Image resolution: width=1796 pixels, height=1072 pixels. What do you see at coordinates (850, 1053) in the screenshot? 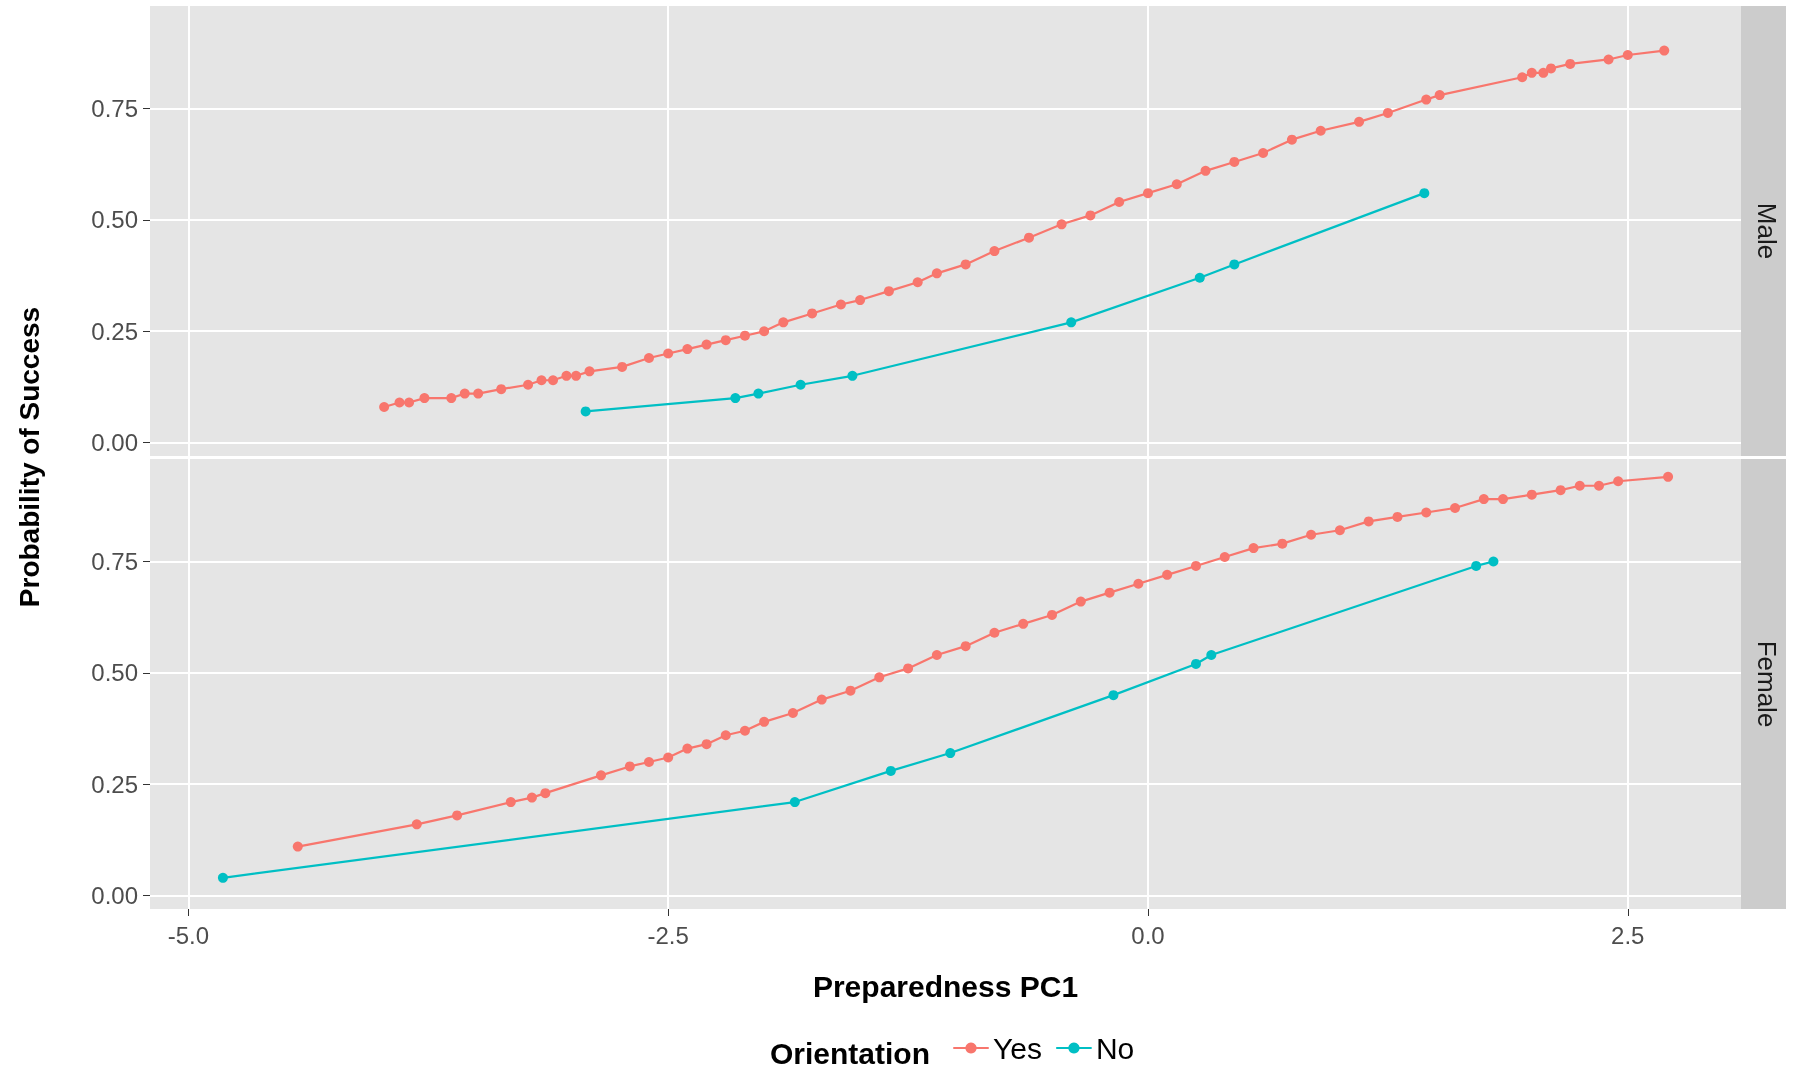
I see `legend-title: Orientation` at bounding box center [850, 1053].